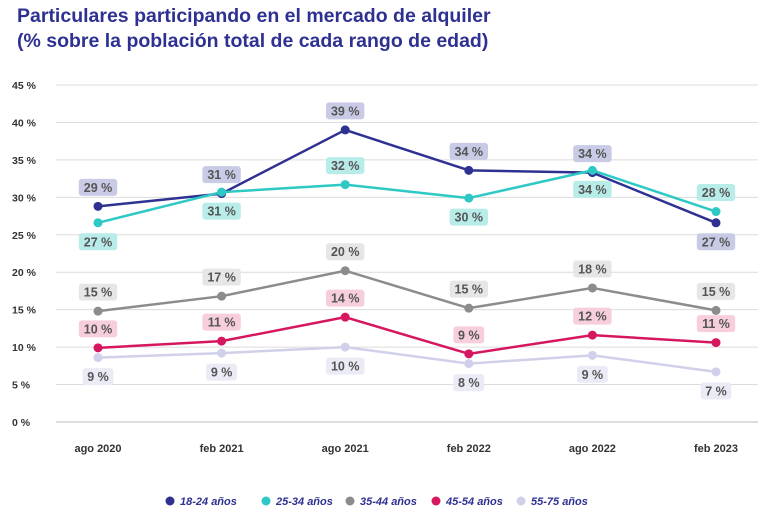  I want to click on y-tick-label: 45 %, so click(24, 86).